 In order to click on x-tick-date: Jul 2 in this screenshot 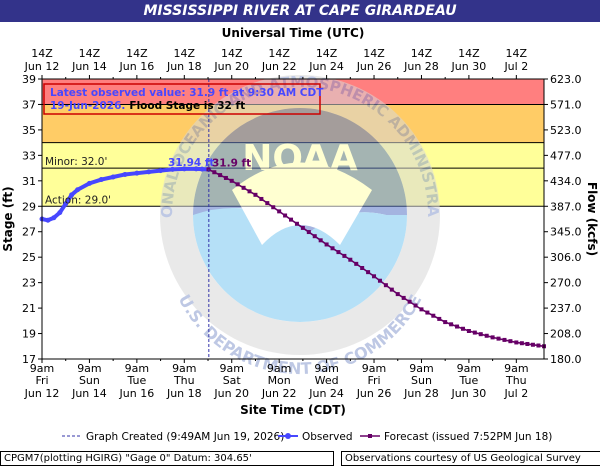, I will do `click(515, 393)`.